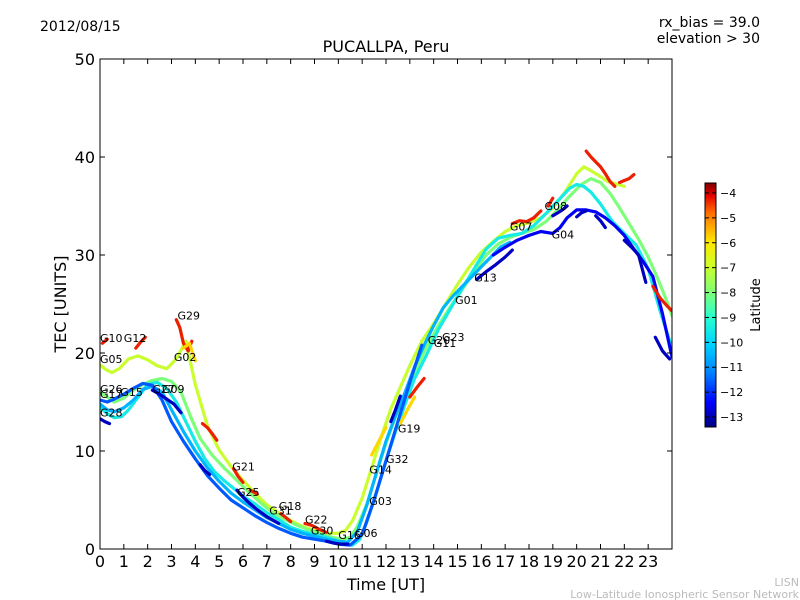 The image size is (800, 600). What do you see at coordinates (173, 389) in the screenshot?
I see `satellite-label-g09: G09` at bounding box center [173, 389].